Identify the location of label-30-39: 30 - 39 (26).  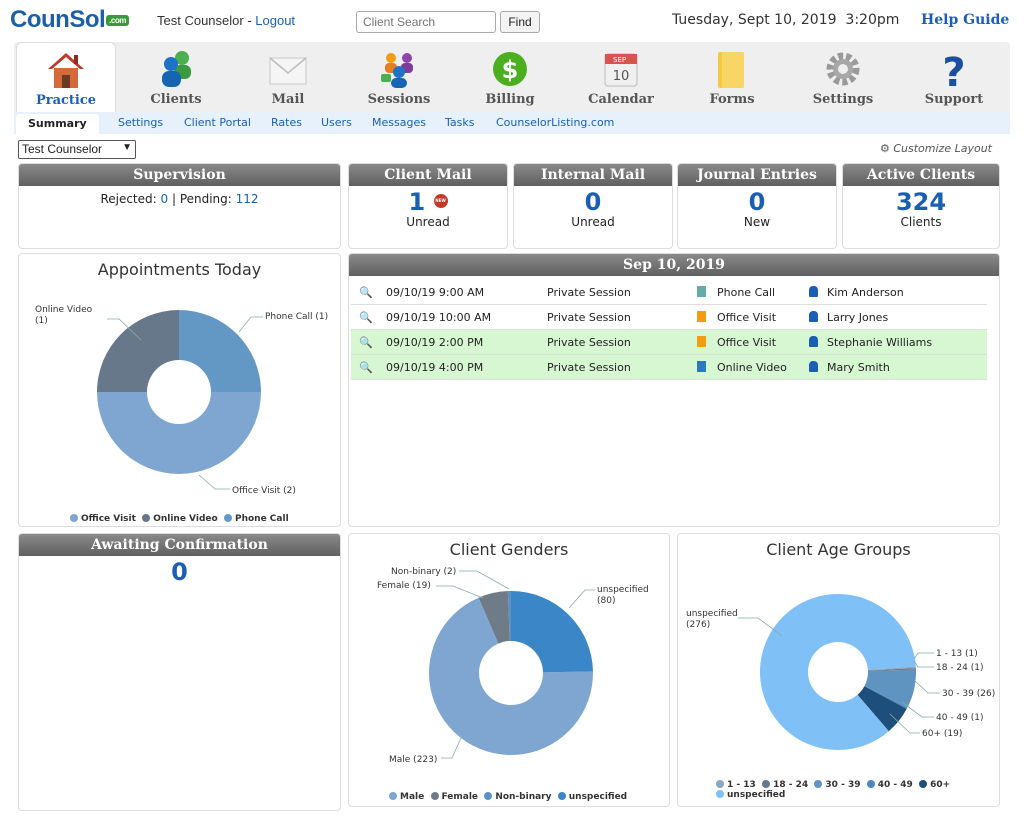
(968, 694).